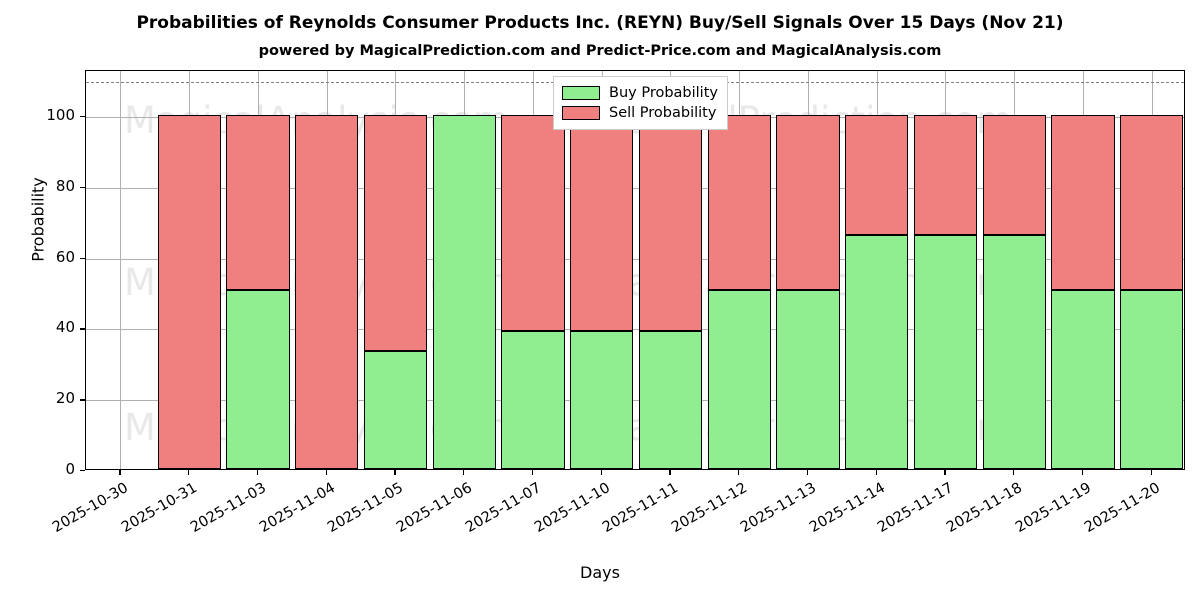  I want to click on legend-item-buy: Buy Probability, so click(640, 93).